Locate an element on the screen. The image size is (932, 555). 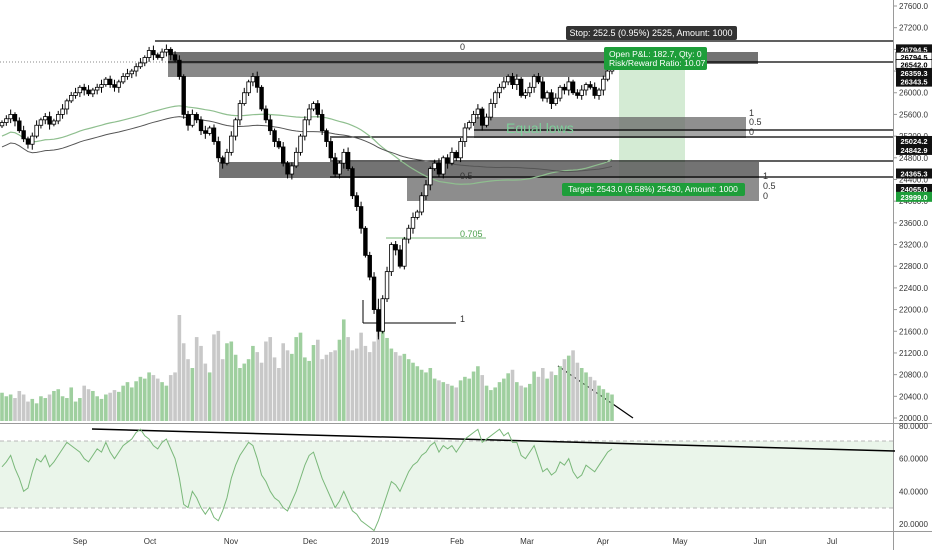
price-tag: 24065.0 is located at coordinates (914, 188).